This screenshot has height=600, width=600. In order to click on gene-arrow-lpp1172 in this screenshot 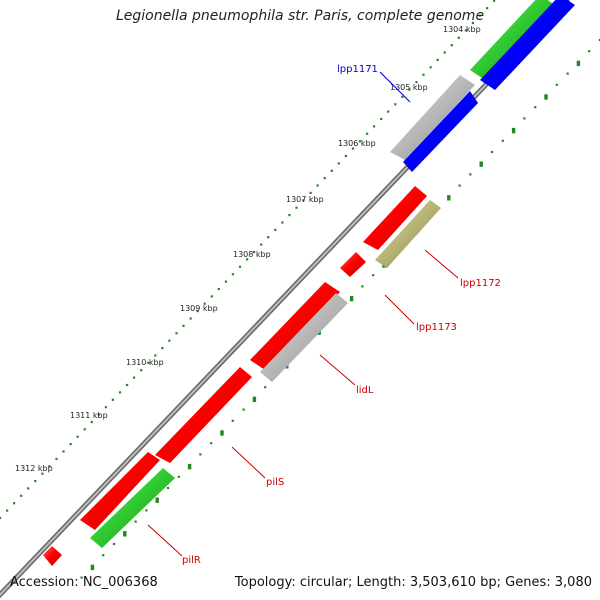, I will do `click(408, 234)`.